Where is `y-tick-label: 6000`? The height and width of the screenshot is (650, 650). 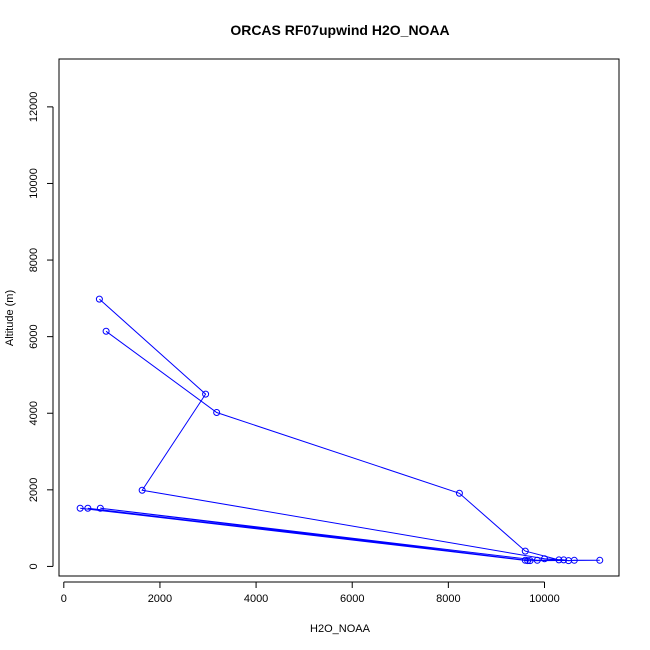
y-tick-label: 6000 is located at coordinates (34, 336).